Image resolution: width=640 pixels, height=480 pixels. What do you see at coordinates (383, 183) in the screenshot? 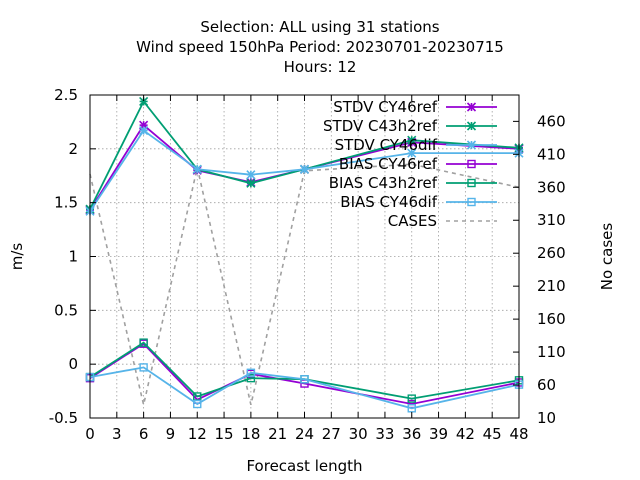
I see `legend-label: BIAS C43h2ref` at bounding box center [383, 183].